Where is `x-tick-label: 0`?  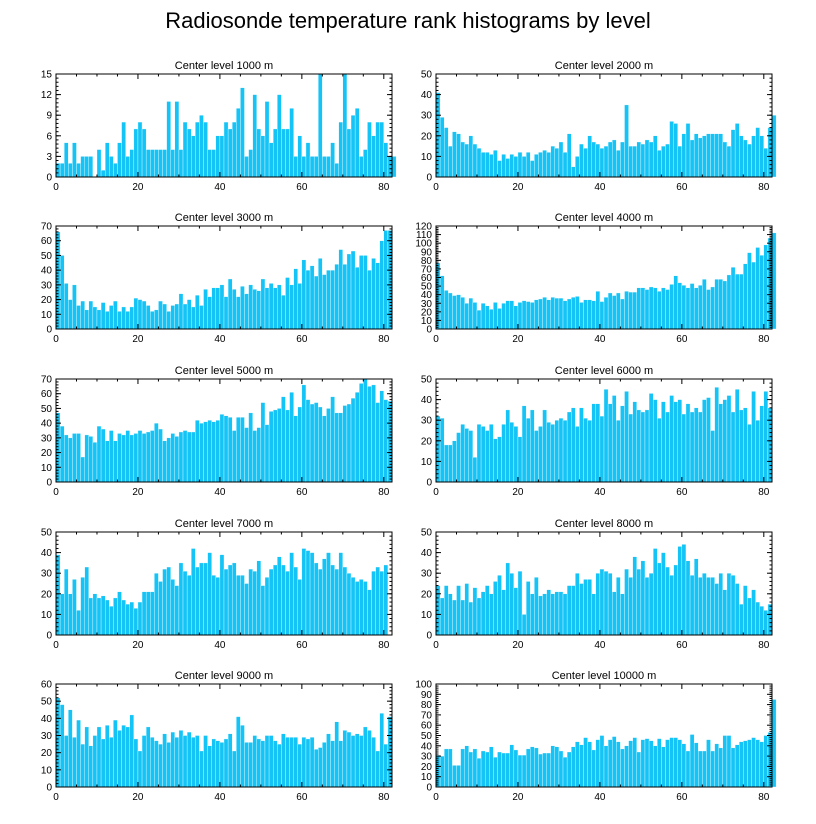
x-tick-label: 0 is located at coordinates (56, 187).